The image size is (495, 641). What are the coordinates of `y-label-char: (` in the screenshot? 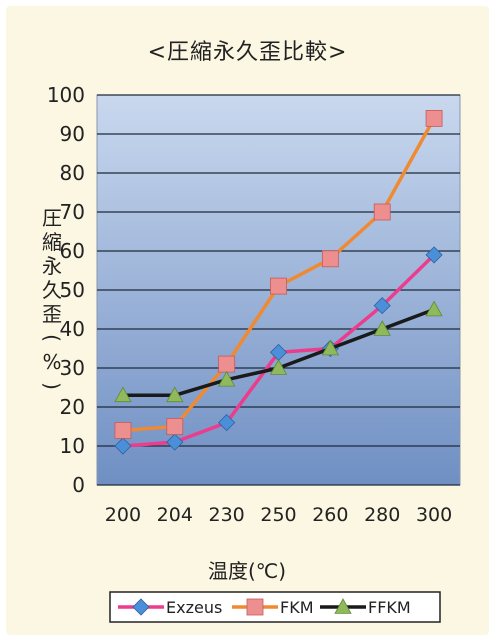 It's located at (52, 338).